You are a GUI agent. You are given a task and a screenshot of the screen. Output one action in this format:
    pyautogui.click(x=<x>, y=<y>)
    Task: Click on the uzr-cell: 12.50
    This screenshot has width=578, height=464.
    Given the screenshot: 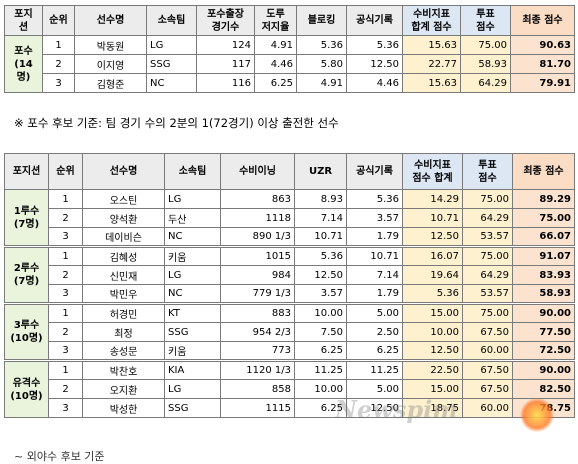 What is the action you would take?
    pyautogui.click(x=320, y=275)
    